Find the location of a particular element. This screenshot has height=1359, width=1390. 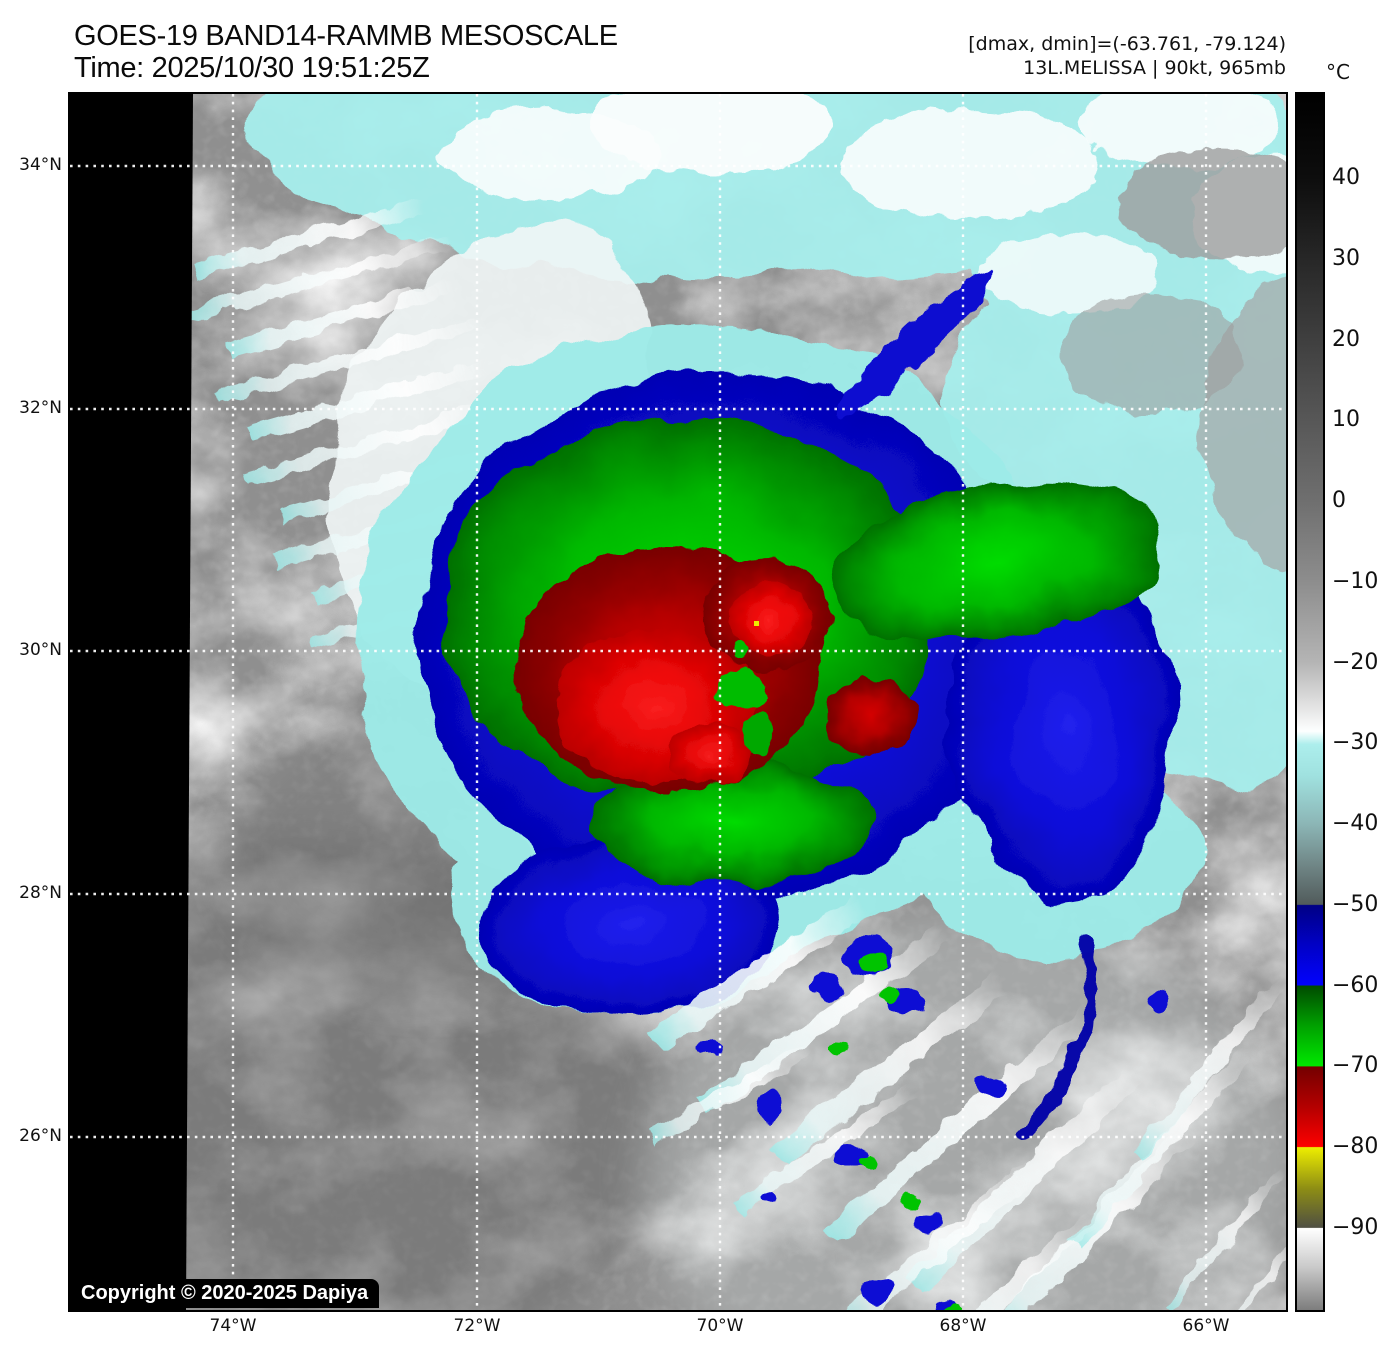

lon-label-68w: 68°W is located at coordinates (963, 1326).